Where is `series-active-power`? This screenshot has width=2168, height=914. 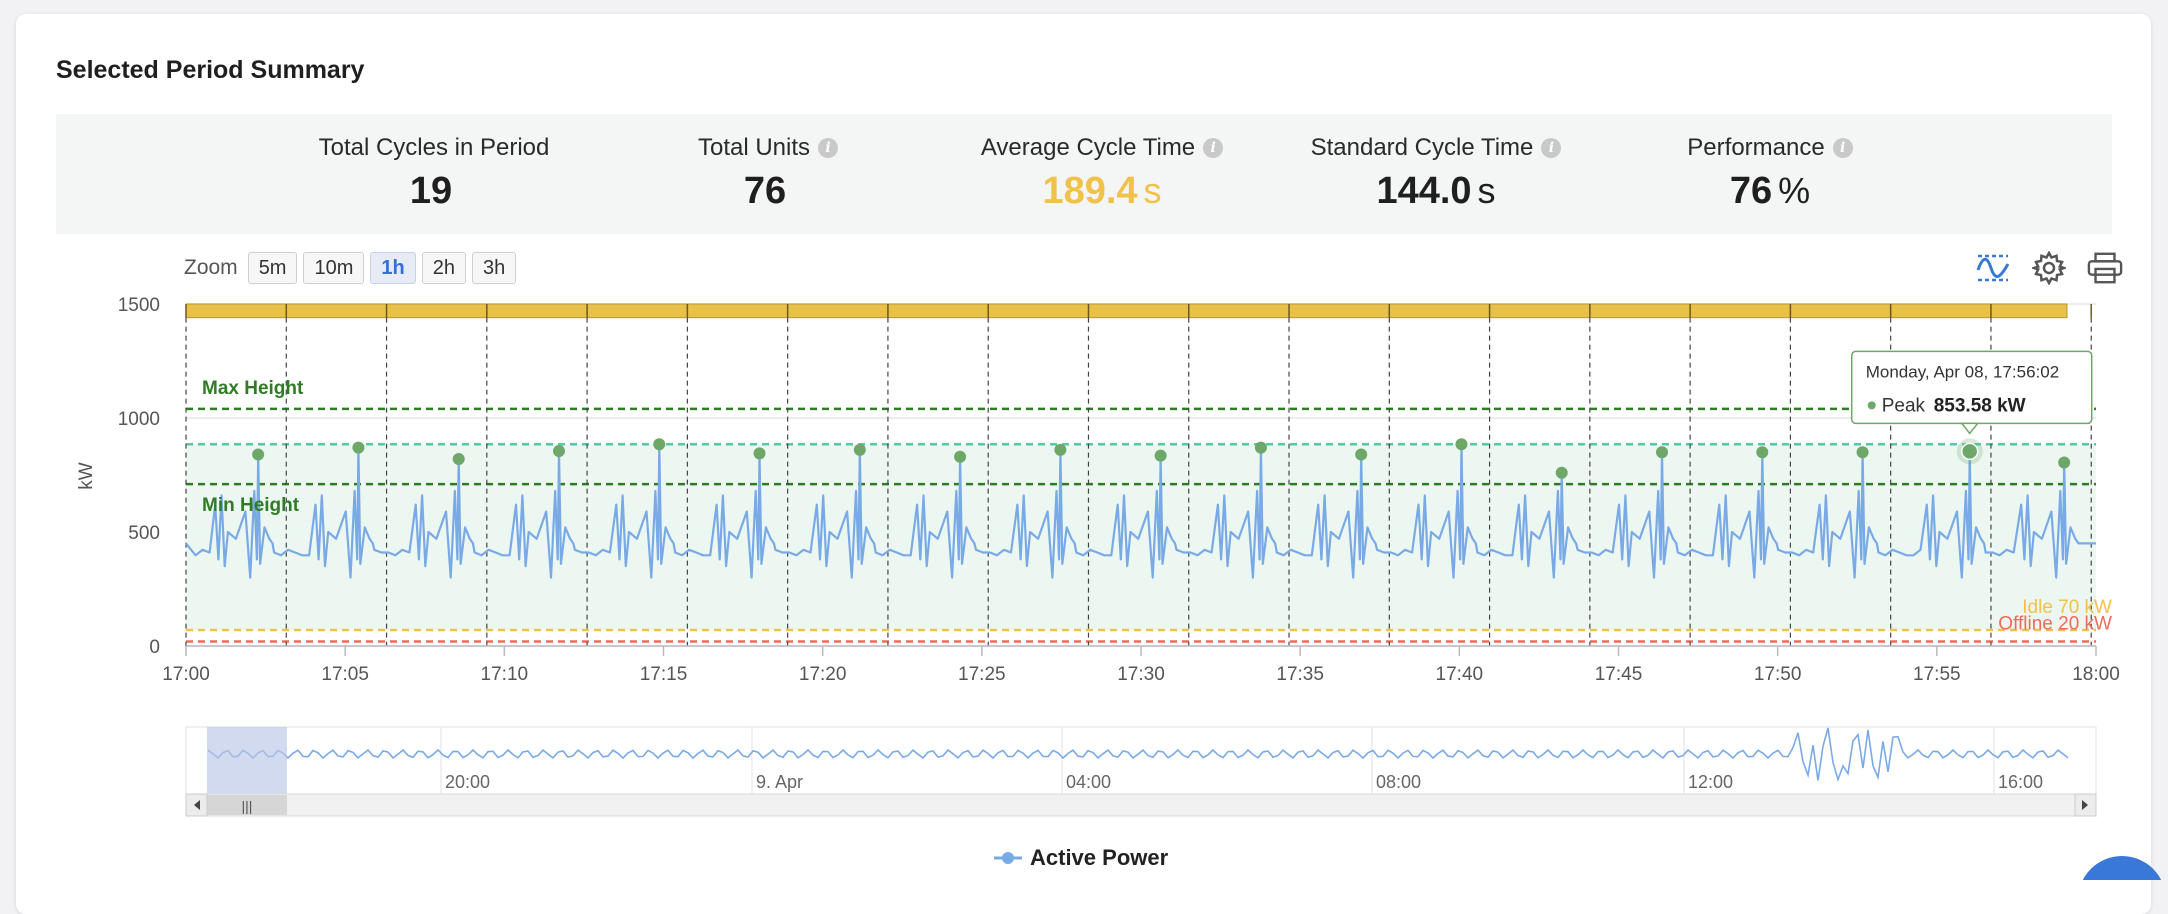 series-active-power is located at coordinates (1140, 511).